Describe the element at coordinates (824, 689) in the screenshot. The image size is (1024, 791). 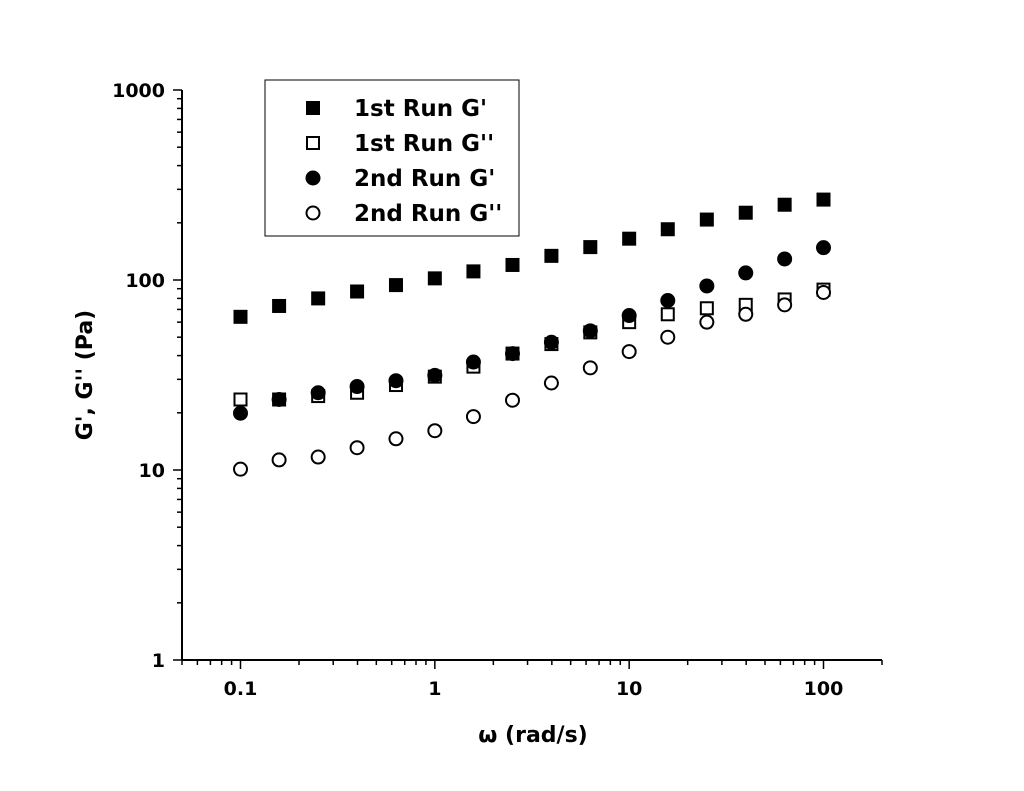
I see `x-tick-label: 100` at that location.